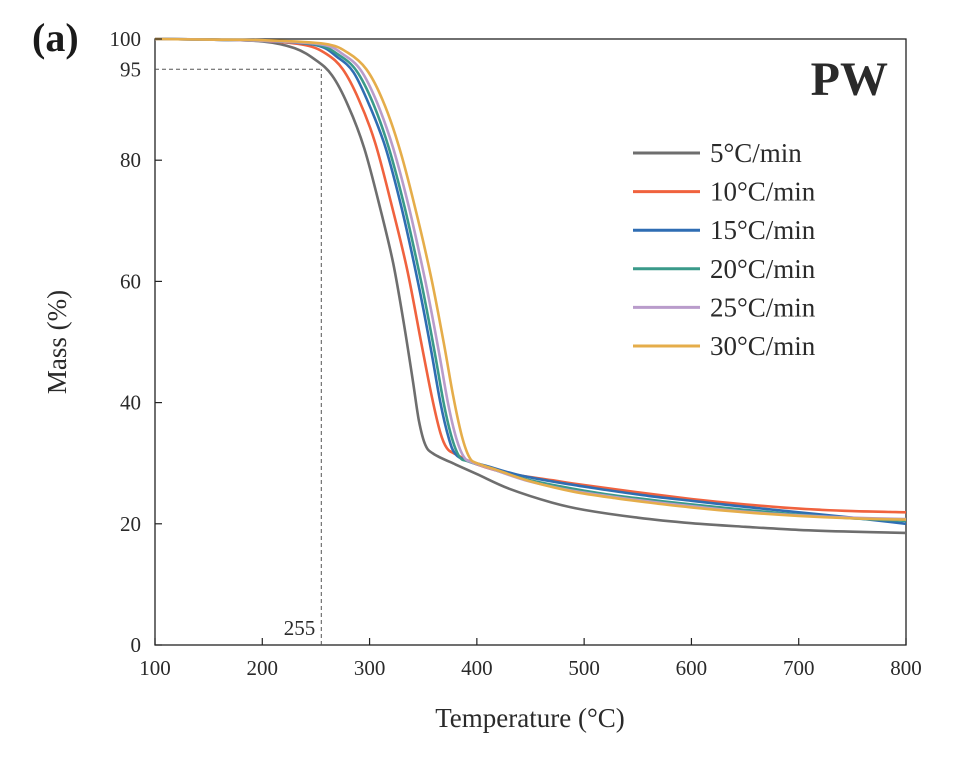 Image resolution: width=960 pixels, height=762 pixels. I want to click on x-tick-label: 700, so click(799, 668).